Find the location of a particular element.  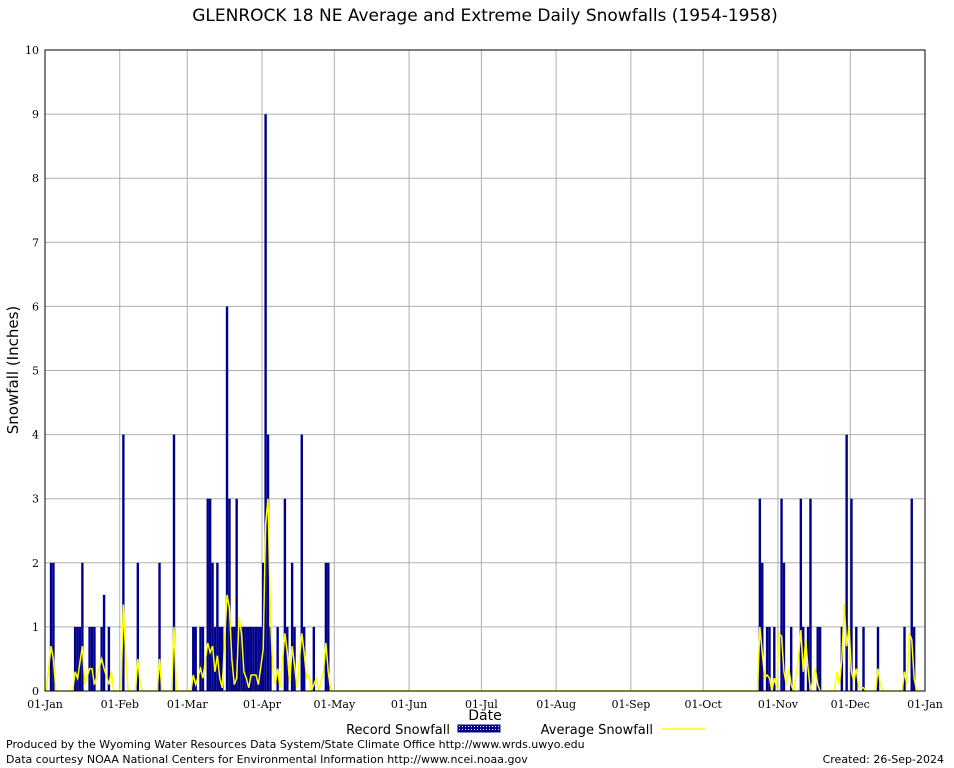

x-tick-label: 01-Feb is located at coordinates (120, 704).